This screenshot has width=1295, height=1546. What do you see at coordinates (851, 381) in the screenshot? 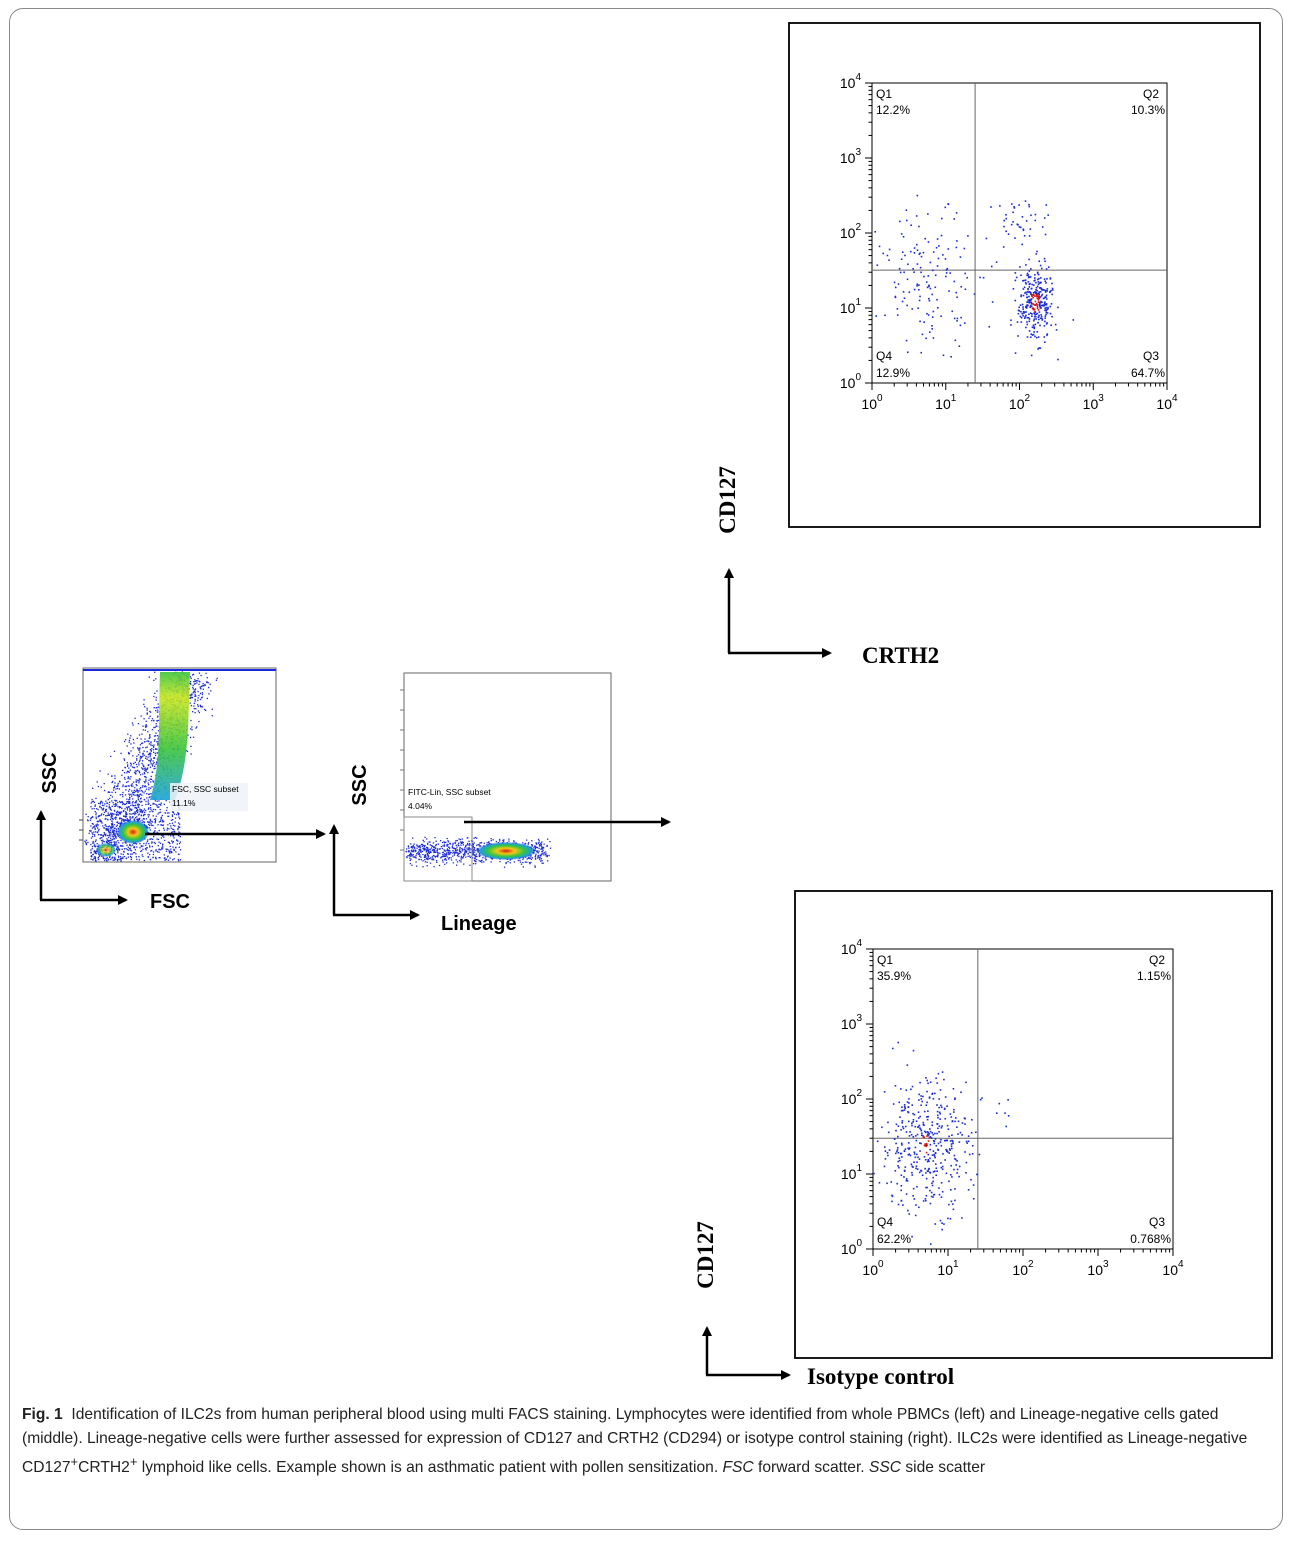
I see `y-tick-label: 10⁰` at bounding box center [851, 381].